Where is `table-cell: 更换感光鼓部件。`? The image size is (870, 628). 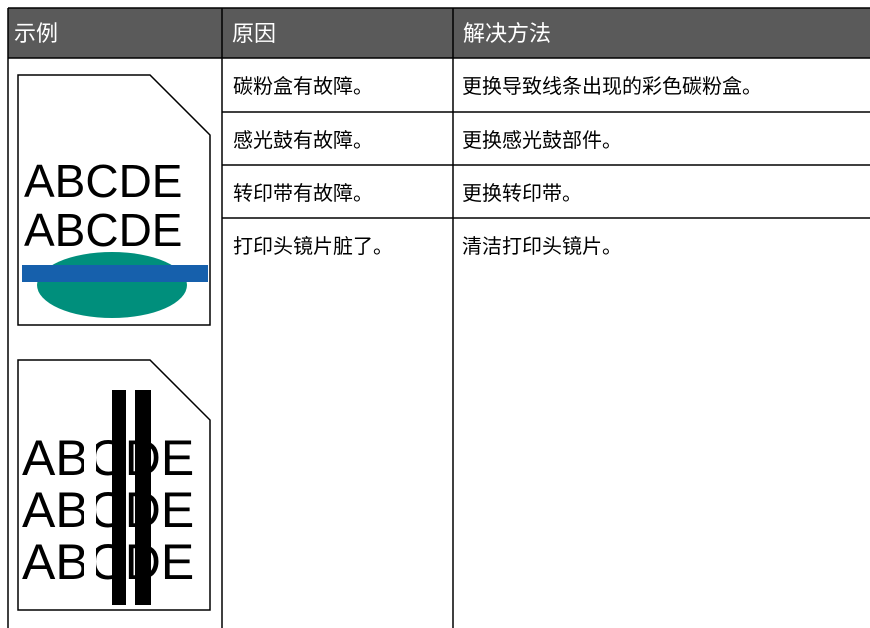
table-cell: 更换感光鼓部件。 is located at coordinates (542, 140).